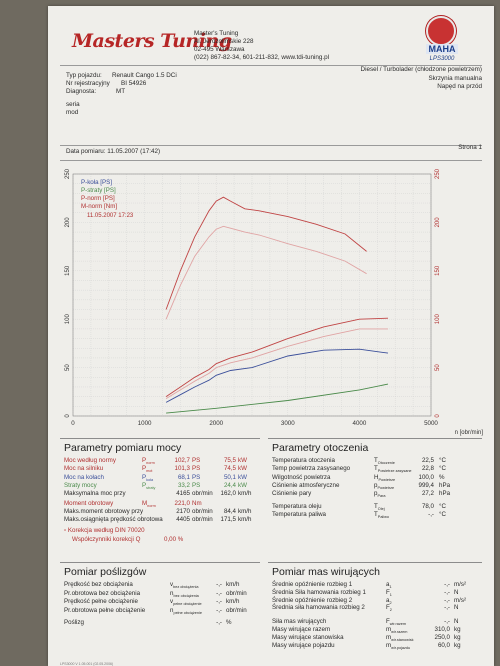 This screenshot has height=666, width=500. I want to click on mass-label: Średnie opóźnienie rozbieg 1, so click(312, 584).